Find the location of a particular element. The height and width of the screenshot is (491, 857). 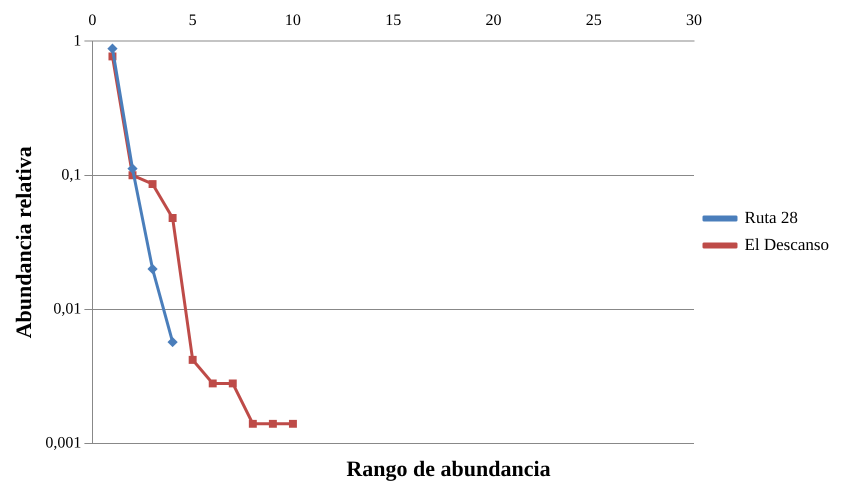

x-tick-label: 25 is located at coordinates (594, 20).